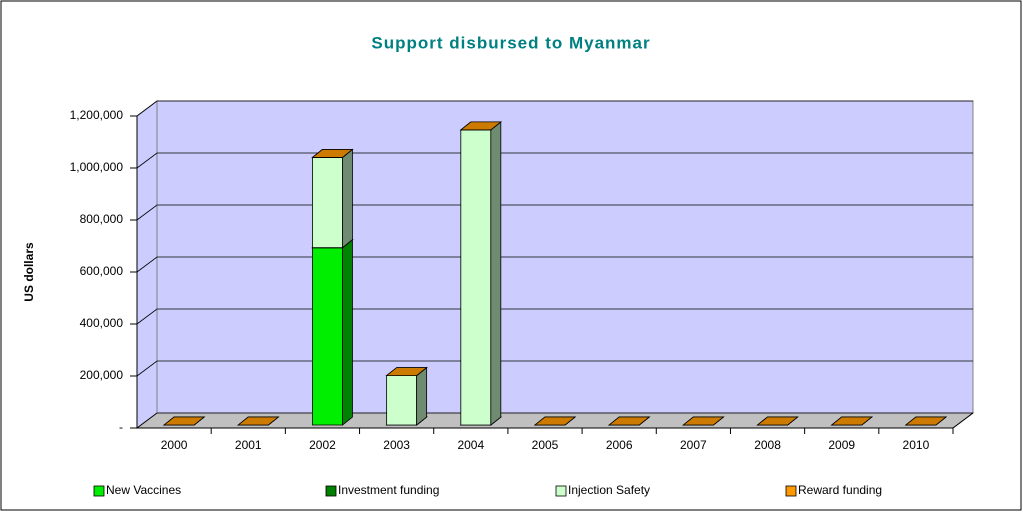 The height and width of the screenshot is (512, 1023). I want to click on y-tick-label: 400,000, so click(102, 323).